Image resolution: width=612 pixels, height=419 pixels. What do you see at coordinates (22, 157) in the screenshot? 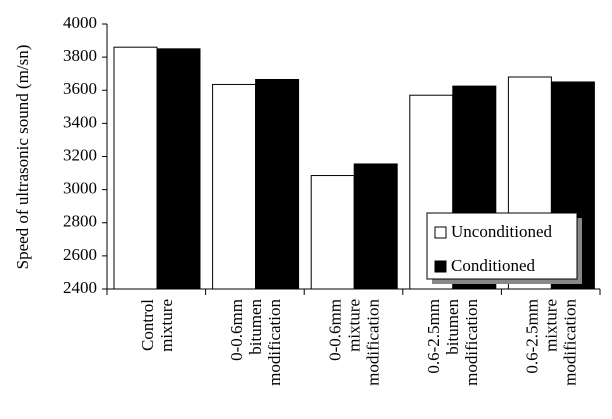
I see `y-axis-label: Speed of ultrasonic sound (m/sn)` at bounding box center [22, 157].